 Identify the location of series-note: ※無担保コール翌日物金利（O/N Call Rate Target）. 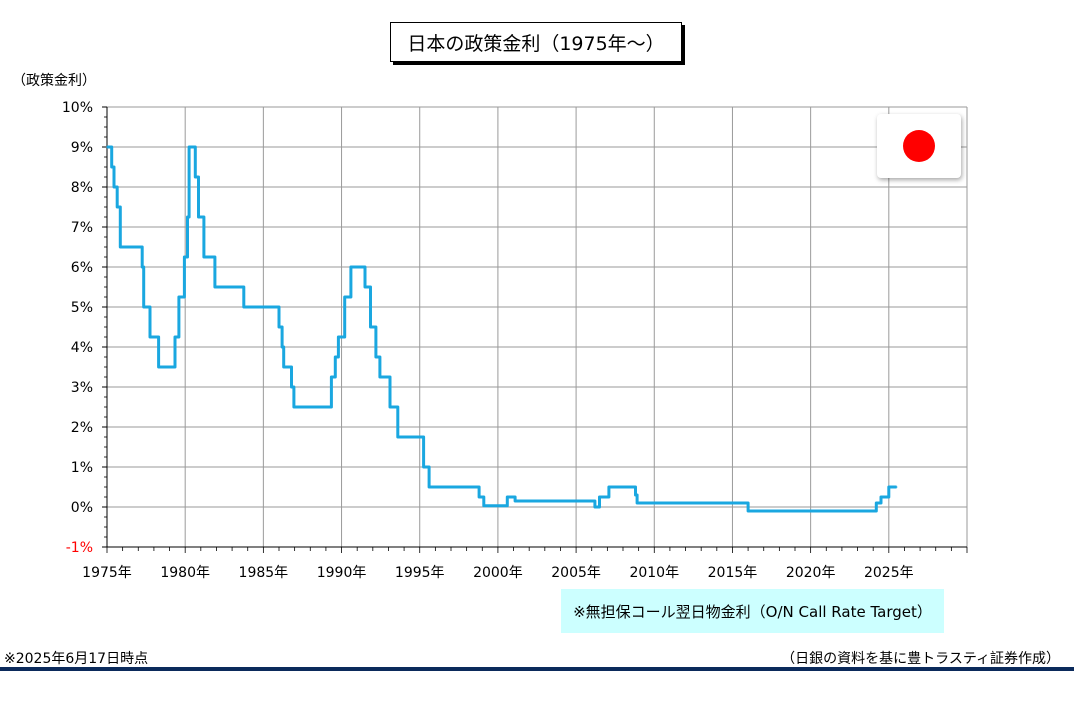
(752, 611).